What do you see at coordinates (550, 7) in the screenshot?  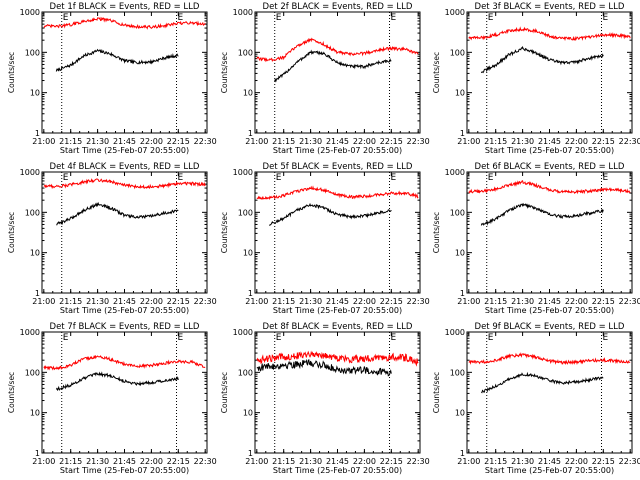 I see `panel-title: Det 3f BLACK = Events, RED = LLD` at bounding box center [550, 7].